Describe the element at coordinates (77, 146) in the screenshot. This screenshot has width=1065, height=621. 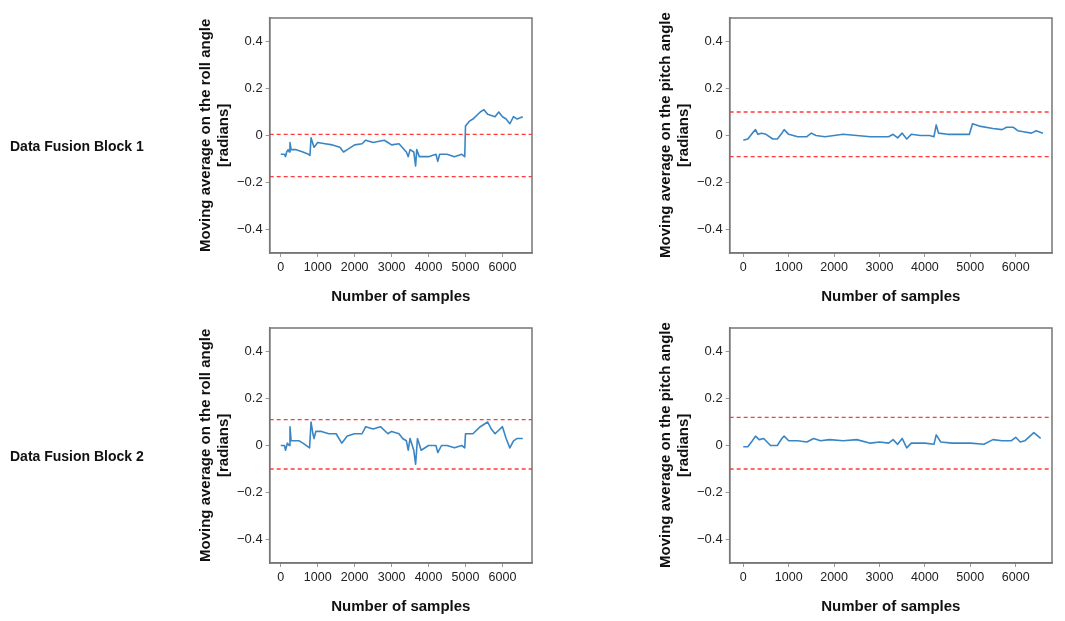
I see `text: Data Fusion Block 1` at that location.